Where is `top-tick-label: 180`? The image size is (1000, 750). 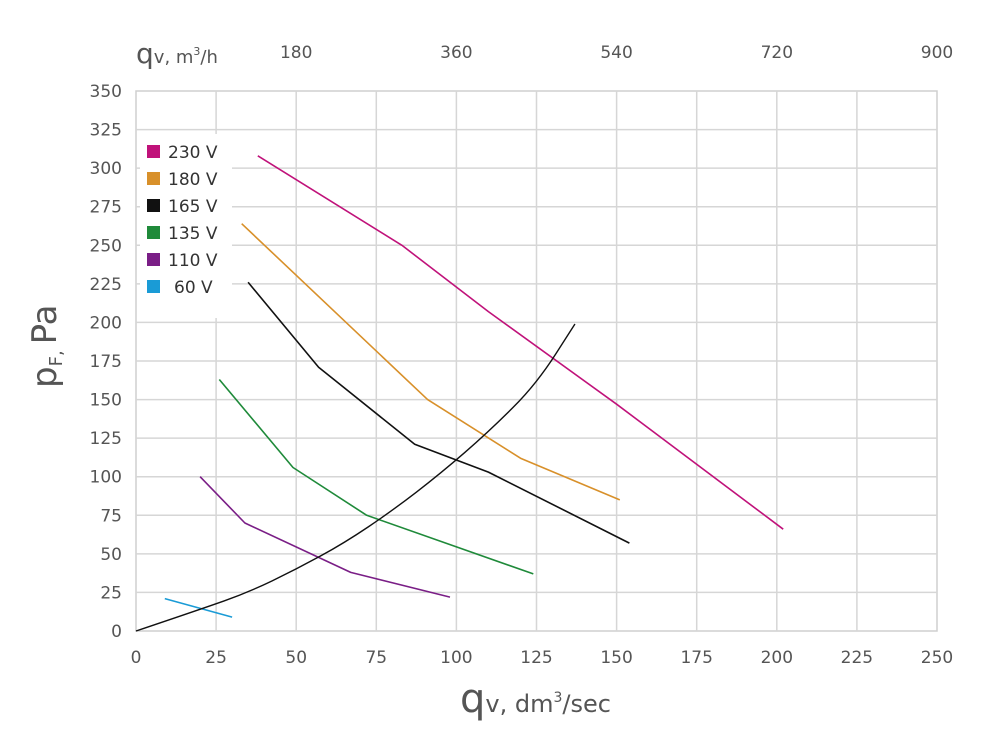
top-tick-label: 180 is located at coordinates (296, 53).